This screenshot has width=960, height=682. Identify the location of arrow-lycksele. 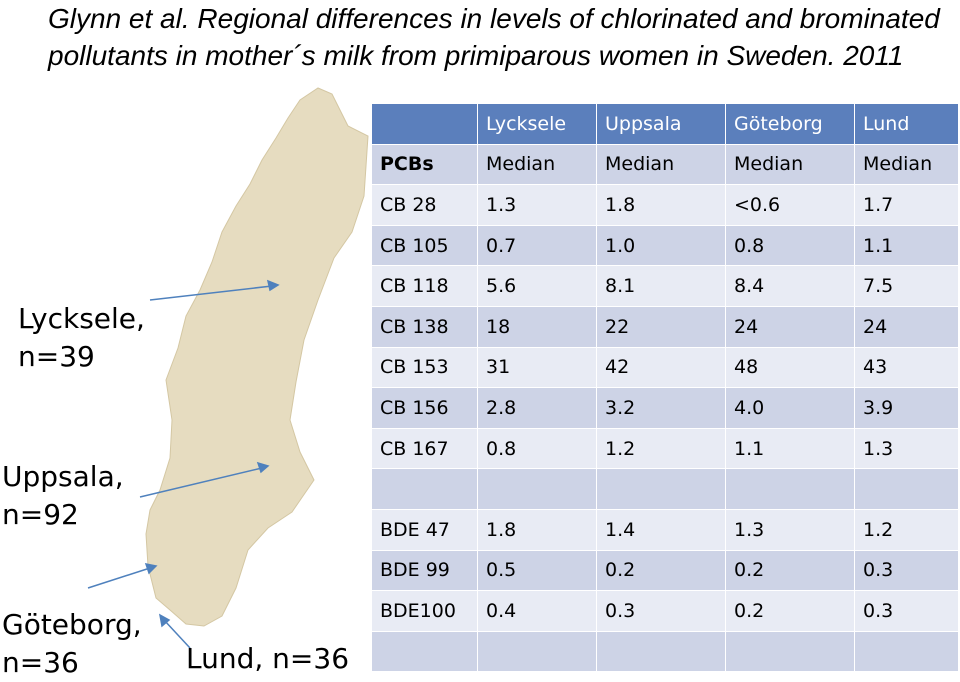
(211, 293).